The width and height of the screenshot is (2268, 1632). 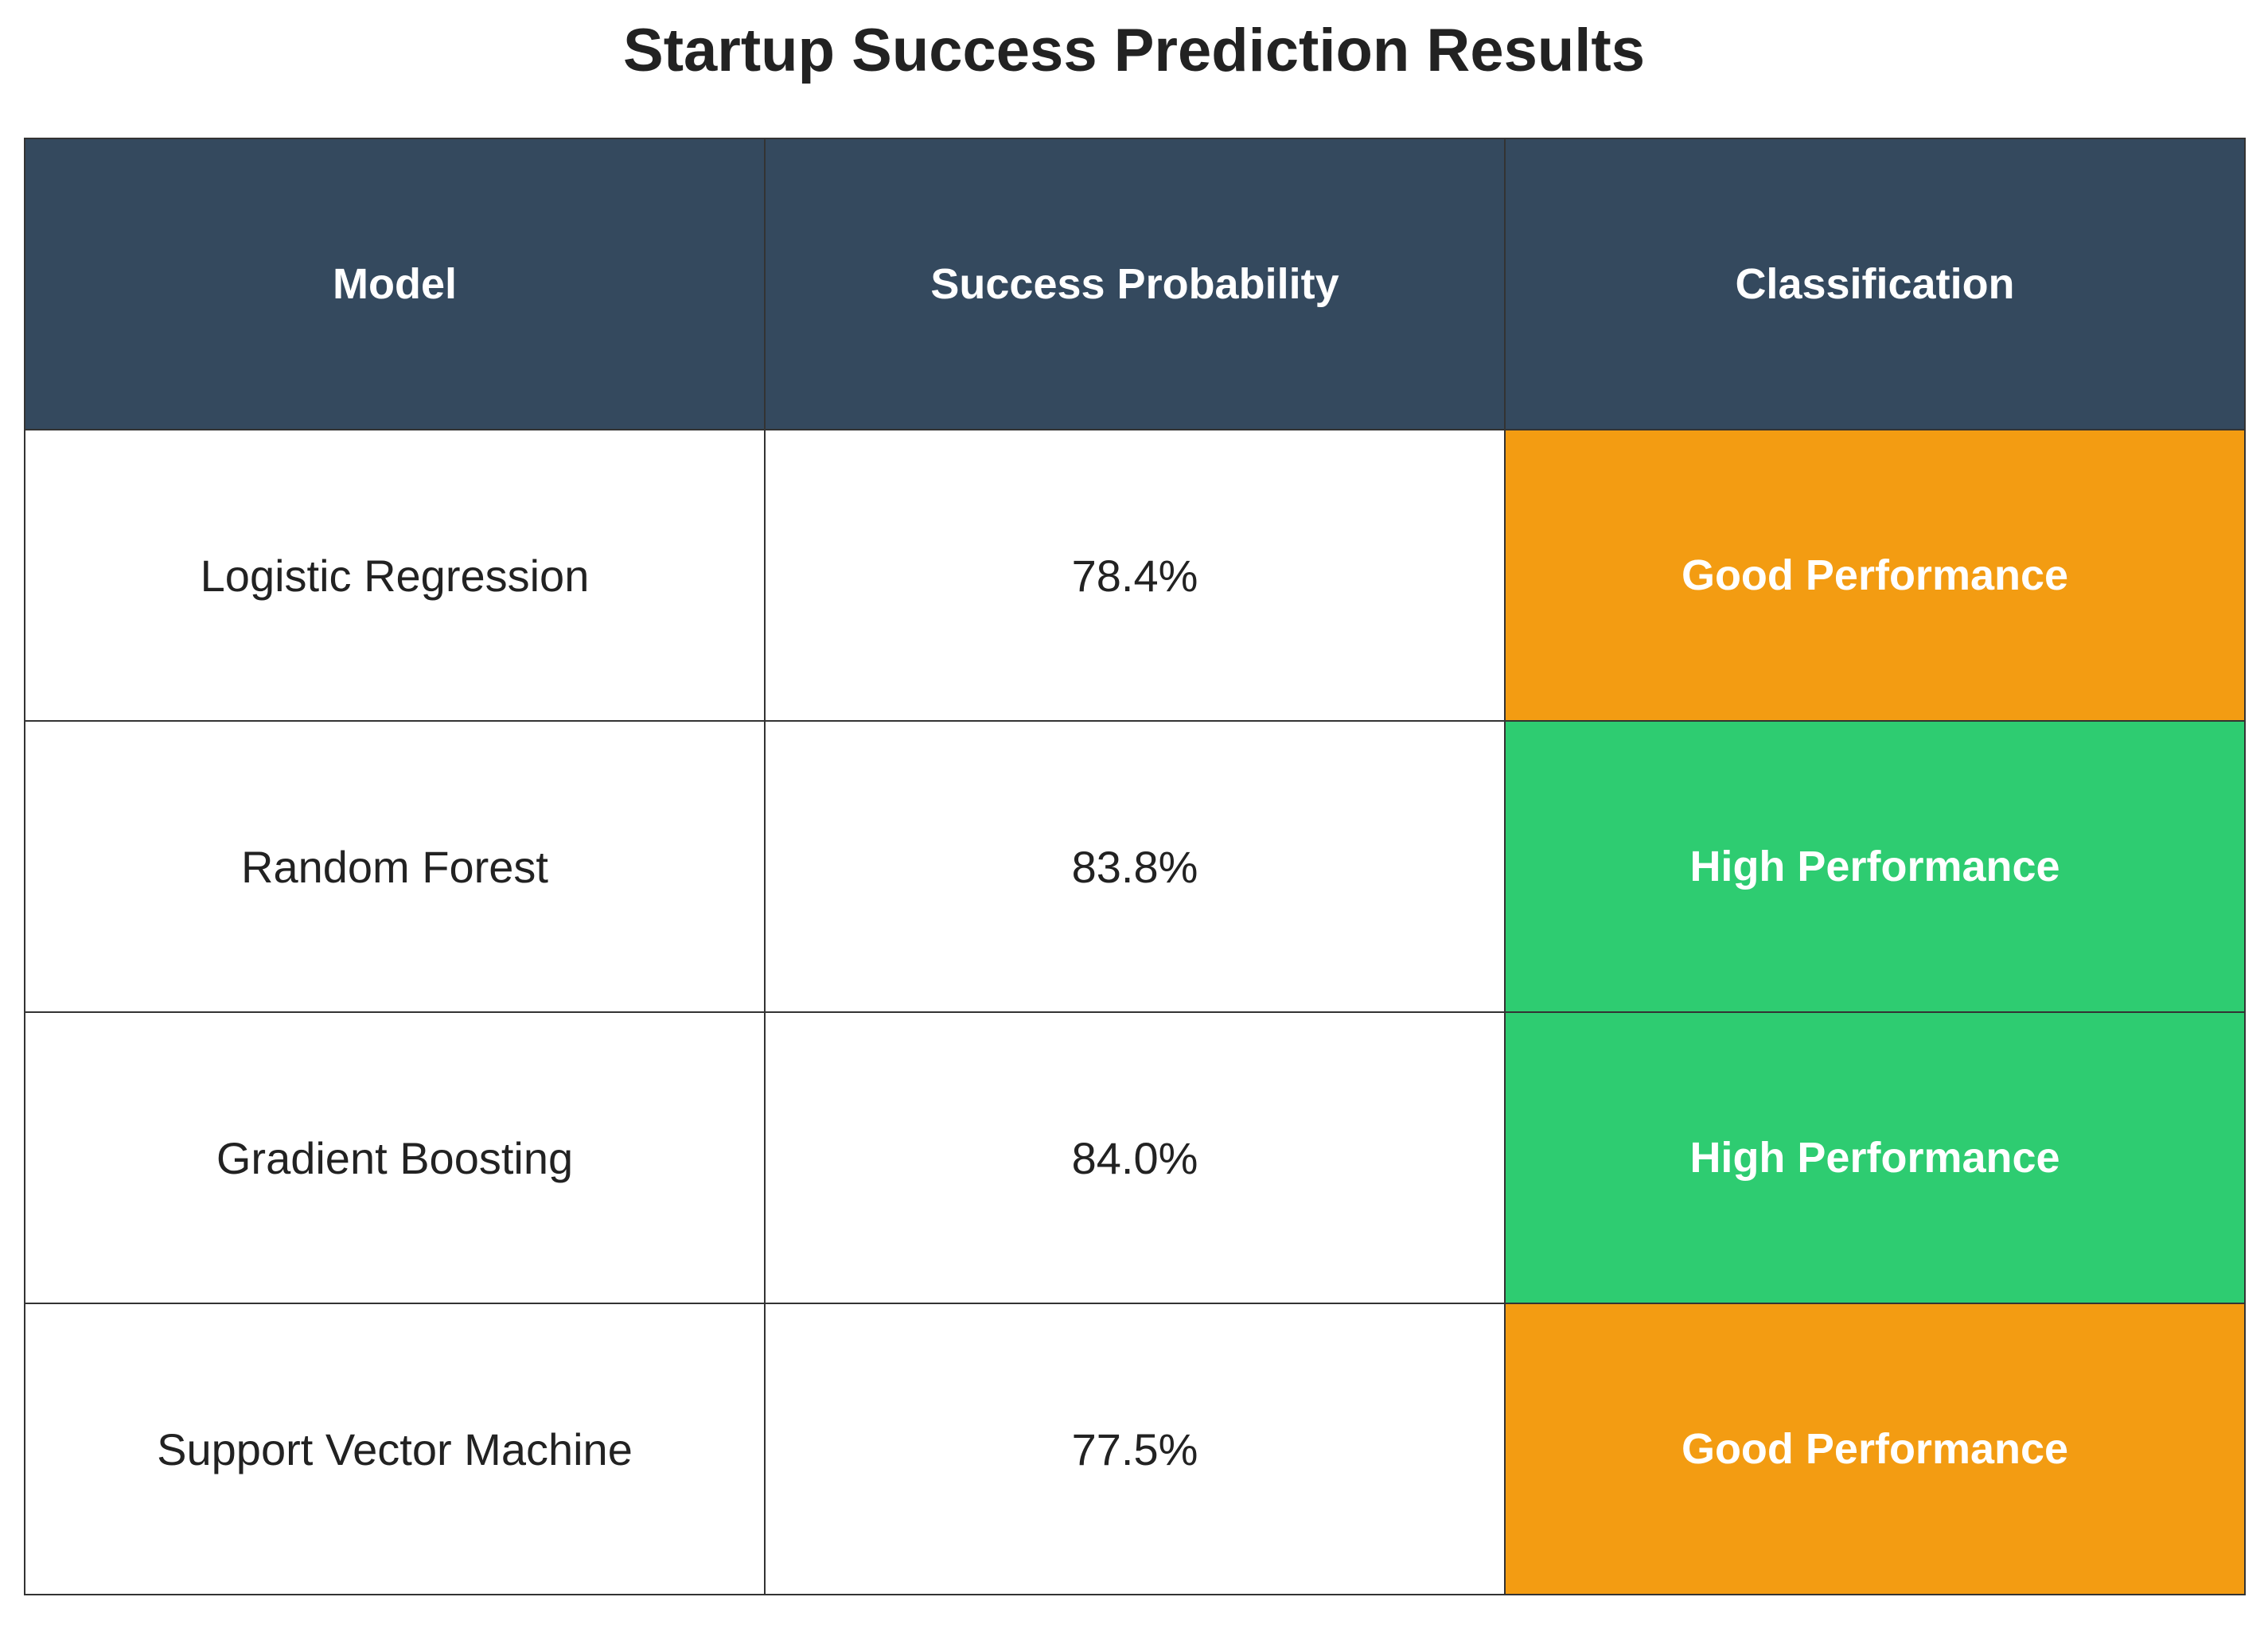 What do you see at coordinates (395, 284) in the screenshot?
I see `column-header-model: Model` at bounding box center [395, 284].